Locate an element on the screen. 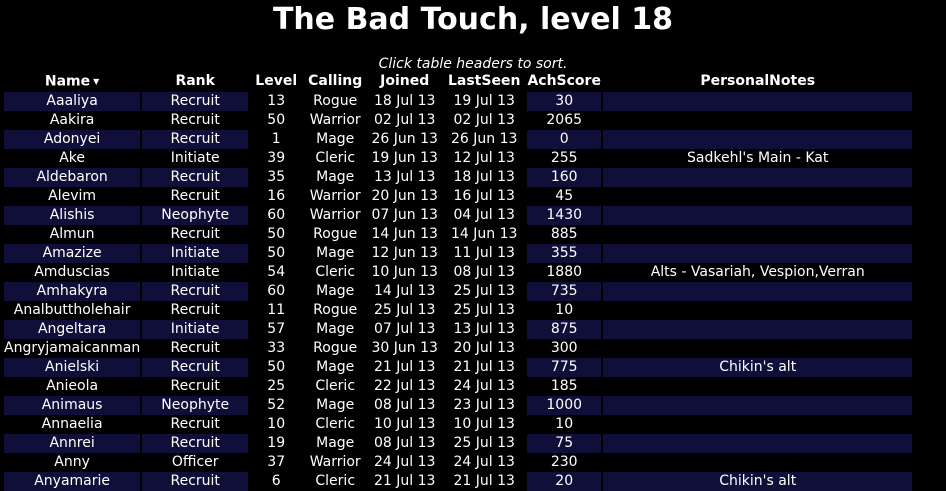 This screenshot has width=946, height=491. cell-name: Amduscias is located at coordinates (72, 271).